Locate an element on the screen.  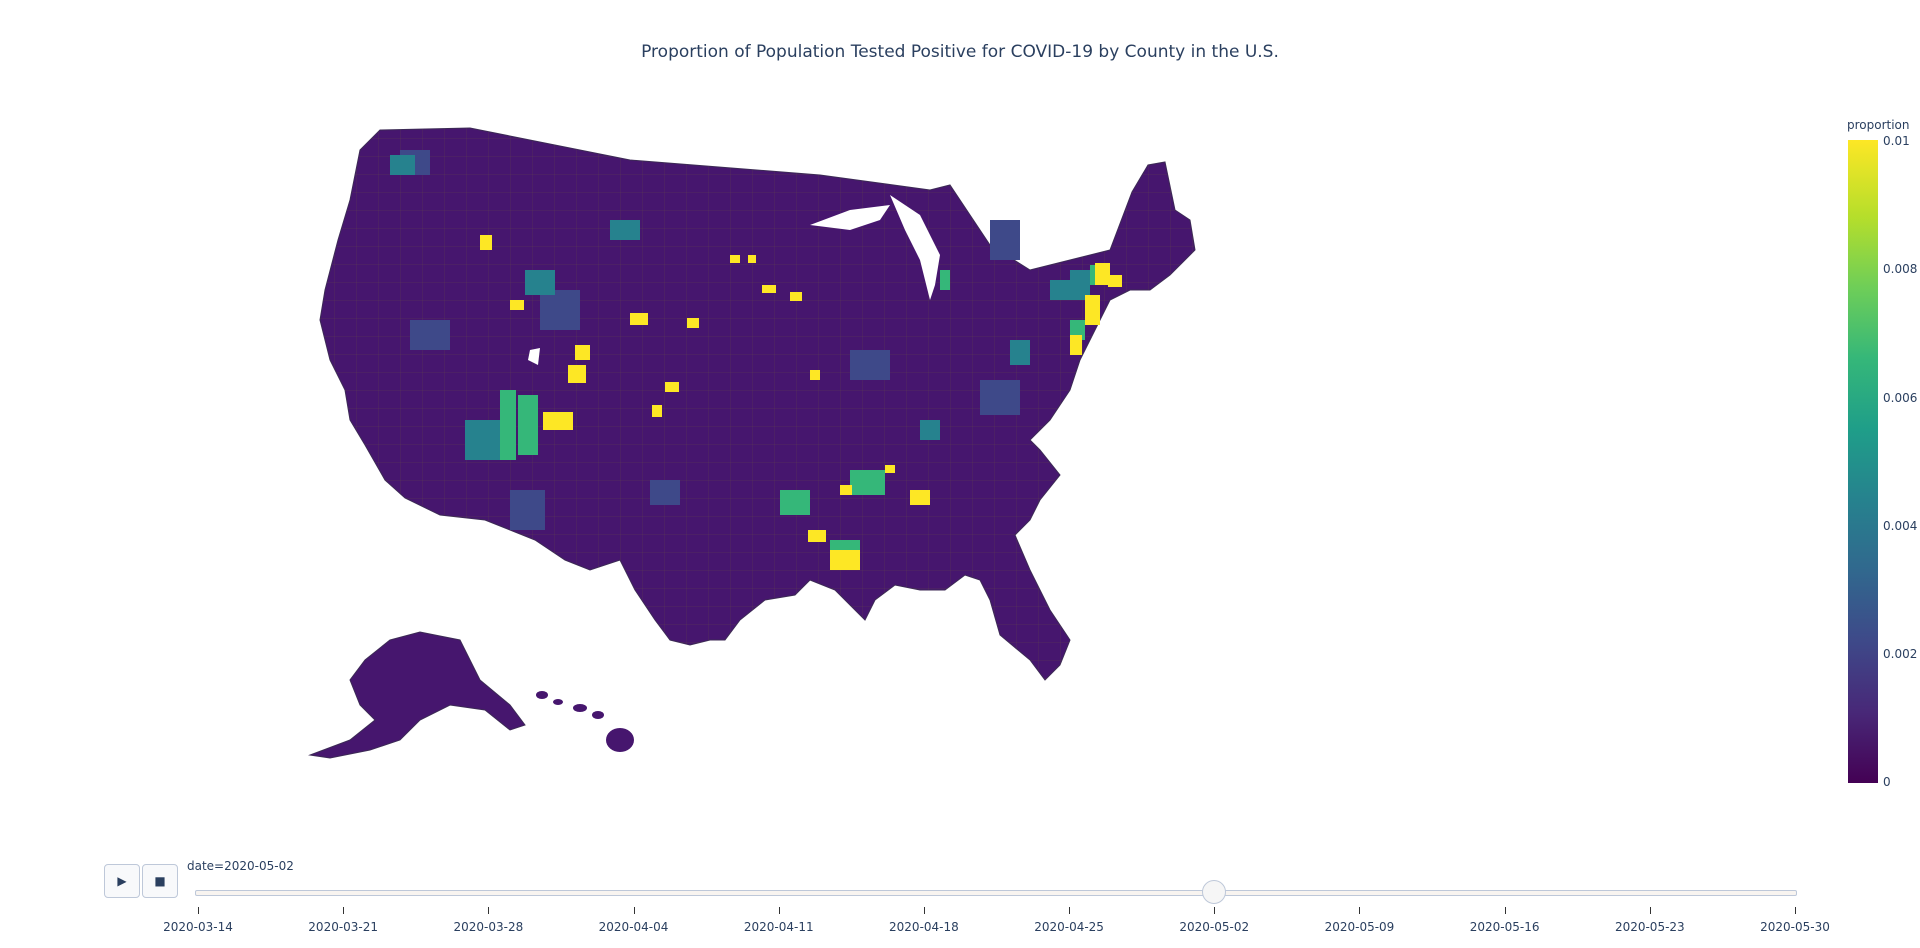
date-slider-tick-label: 2020-03-28 is located at coordinates (488, 927).